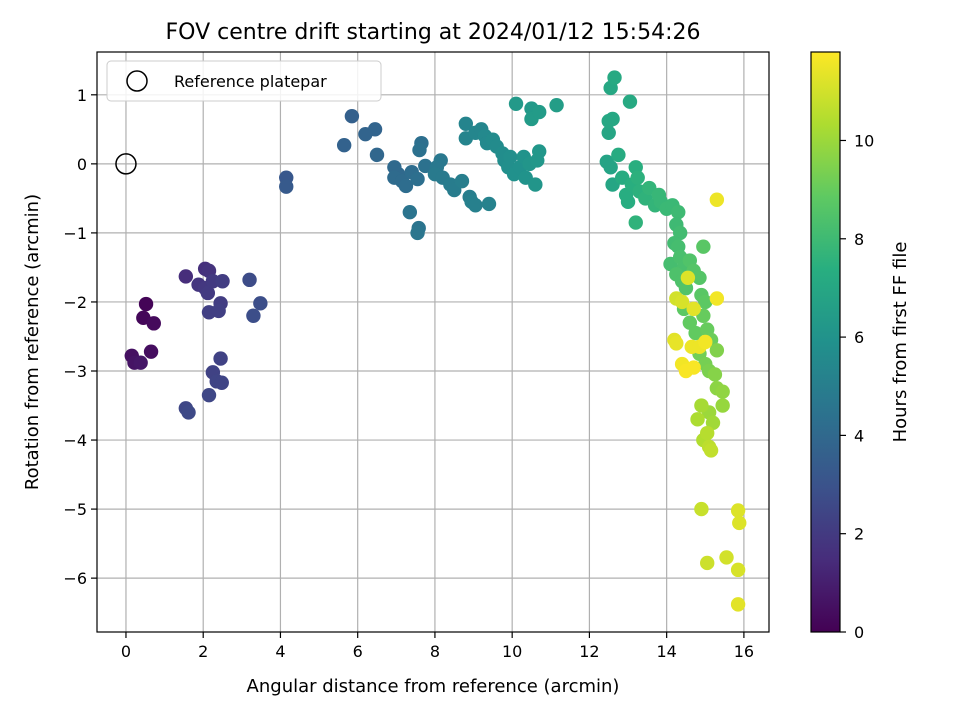 Image resolution: width=960 pixels, height=720 pixels. Describe the element at coordinates (137, 81) in the screenshot. I see `legend-marker-icon` at that location.